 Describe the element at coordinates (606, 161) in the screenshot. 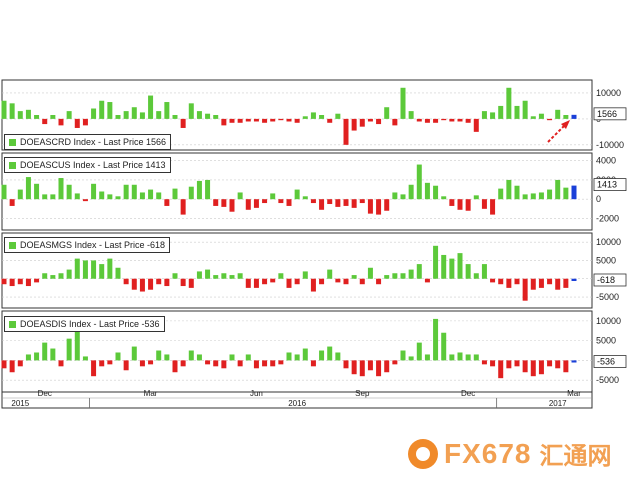

I see `y-tick-label-2-0: 4000` at that location.